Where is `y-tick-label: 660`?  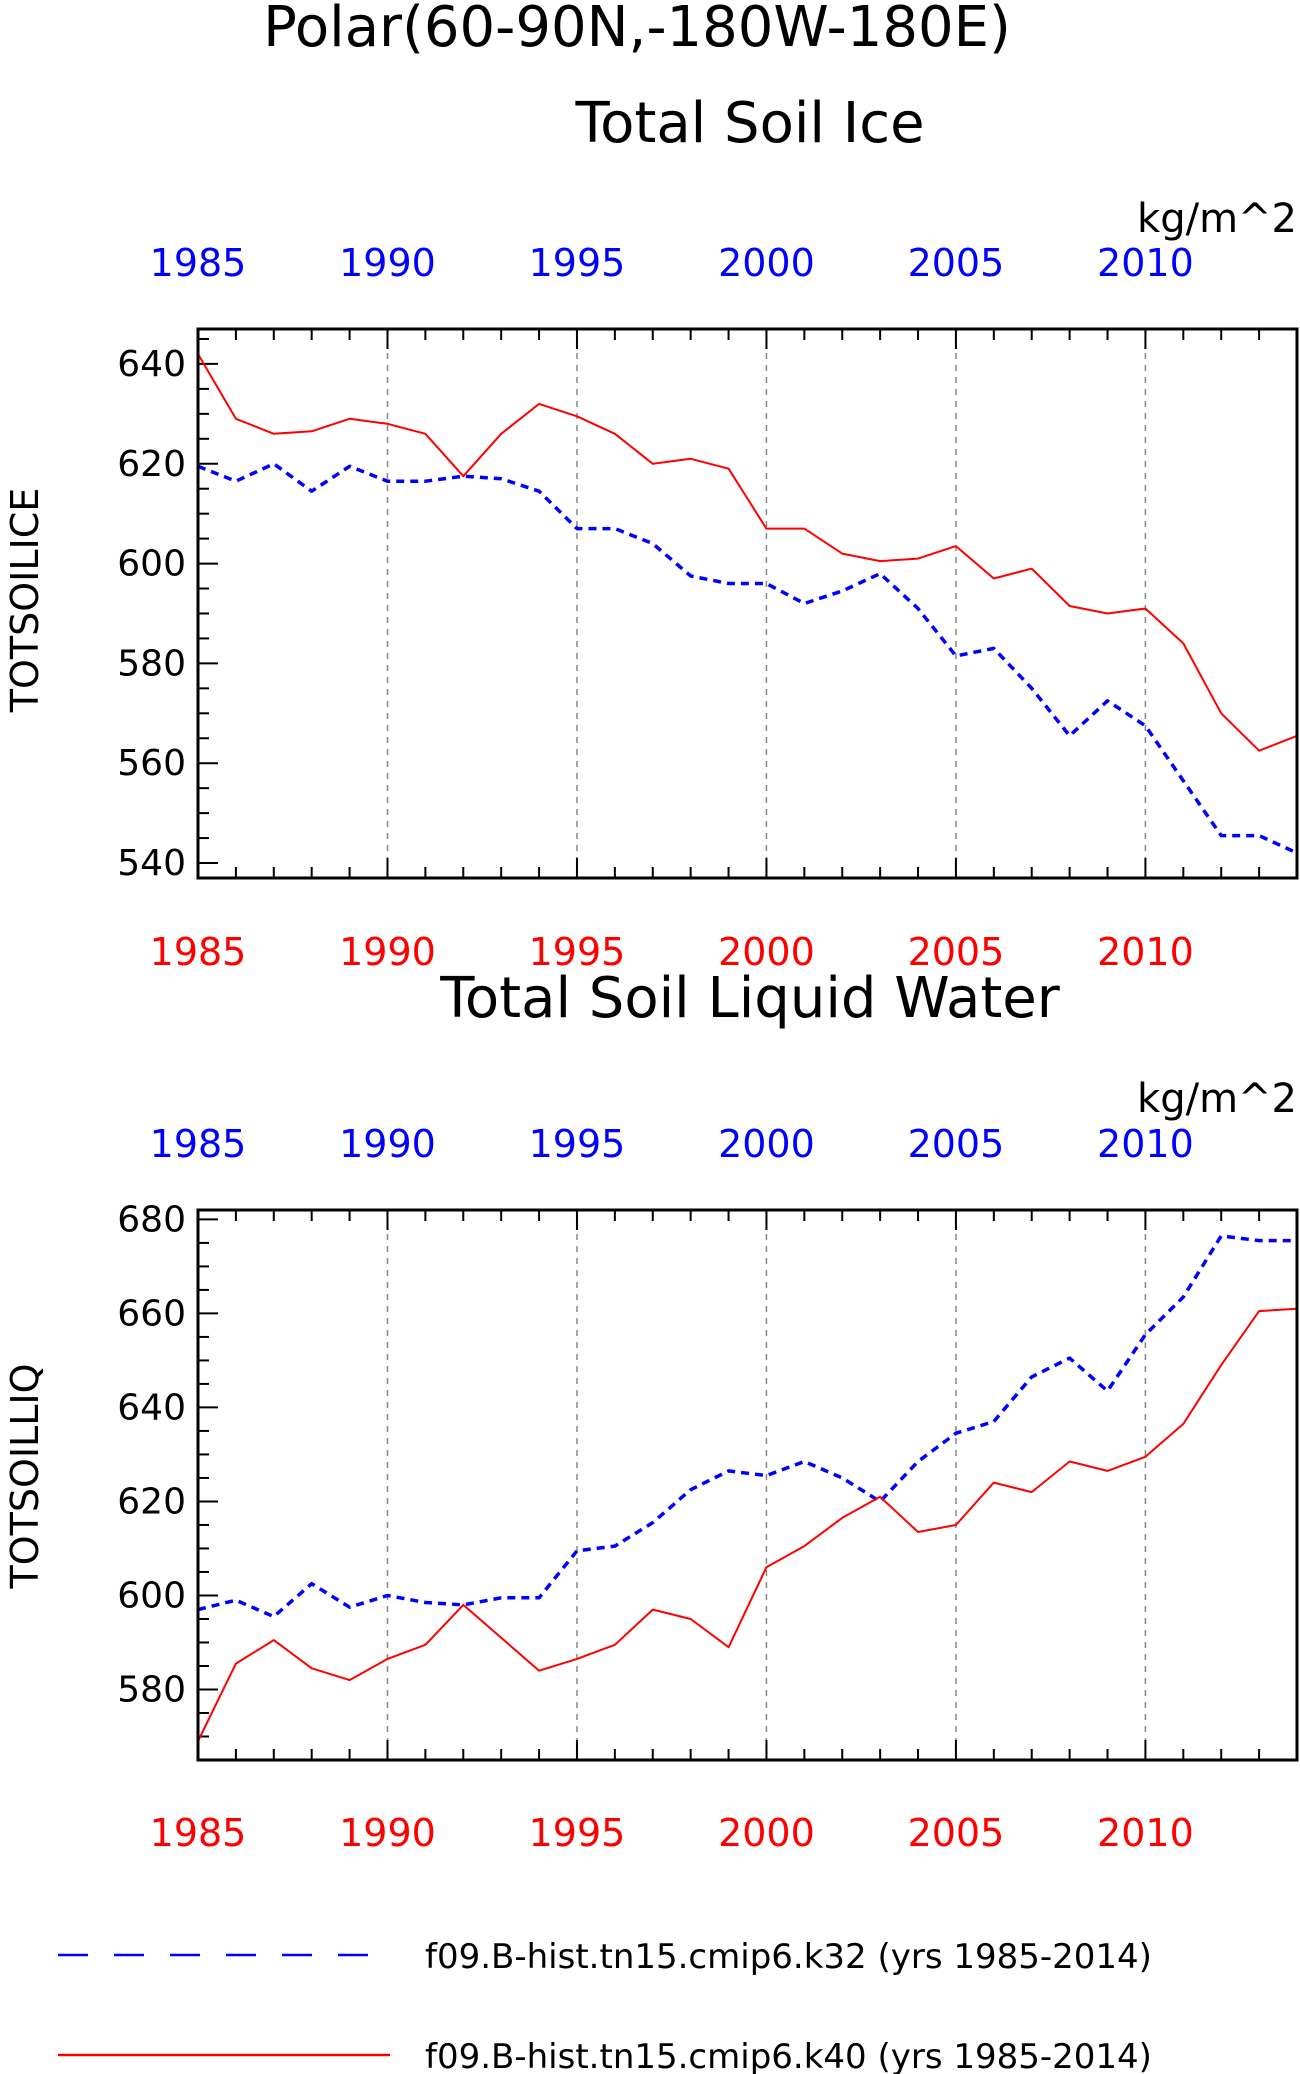
y-tick-label: 660 is located at coordinates (151, 1313).